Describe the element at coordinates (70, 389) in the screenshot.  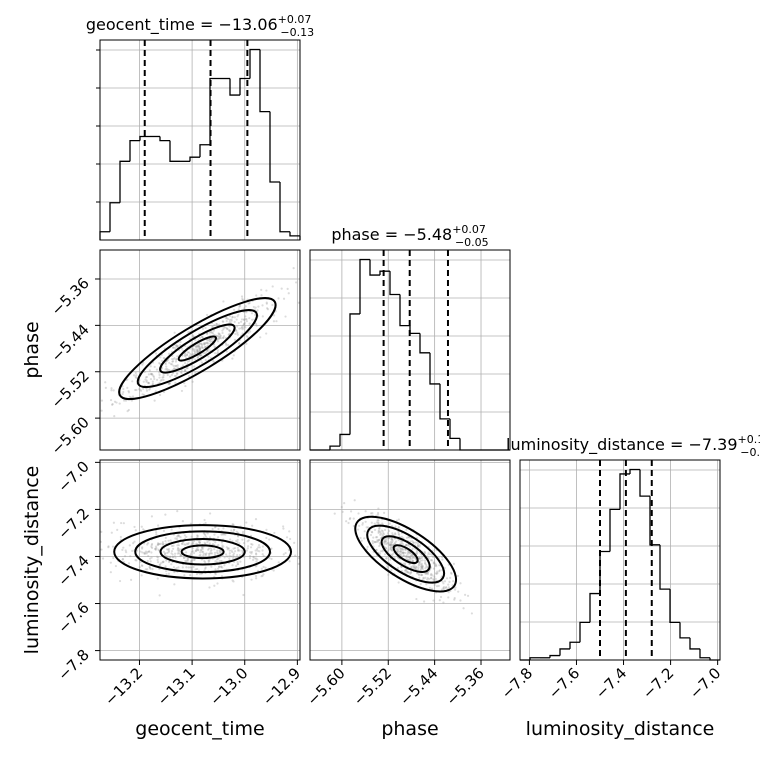
I see `ytick-label-phase: −5.52` at that location.